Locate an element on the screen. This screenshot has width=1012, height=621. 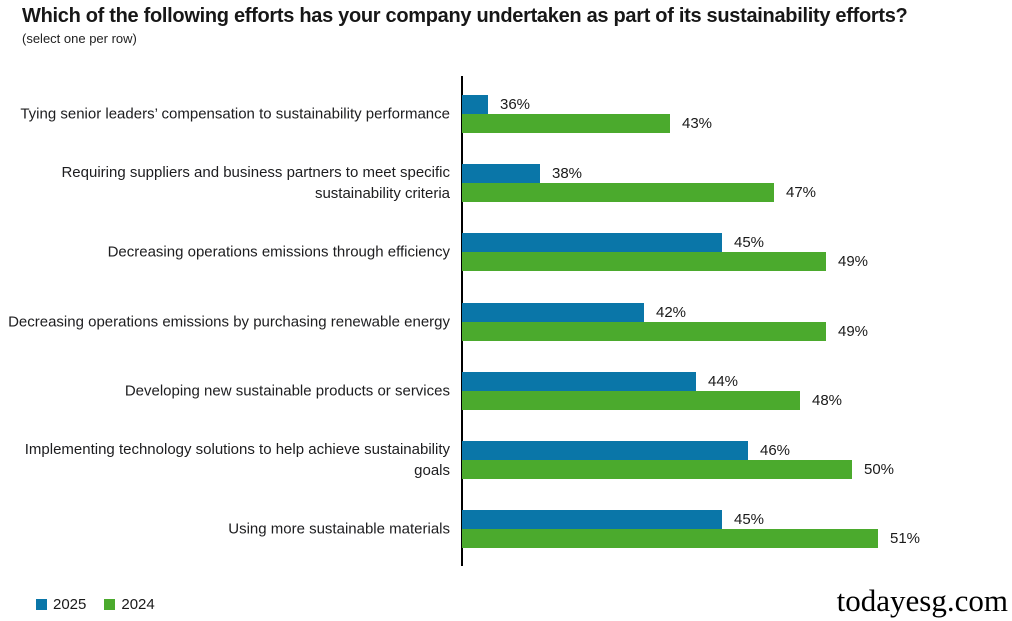
watermark-link: todayesg.com is located at coordinates (922, 600).